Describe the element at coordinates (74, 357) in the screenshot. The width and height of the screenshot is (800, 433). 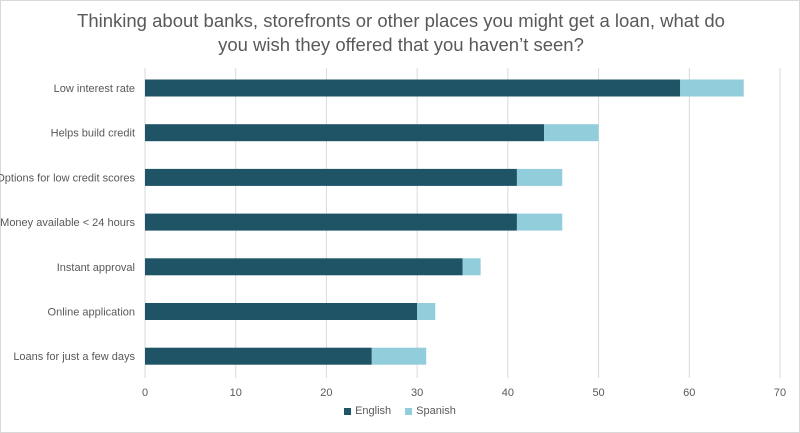
I see `category-label-6: Loans for just a few days` at that location.